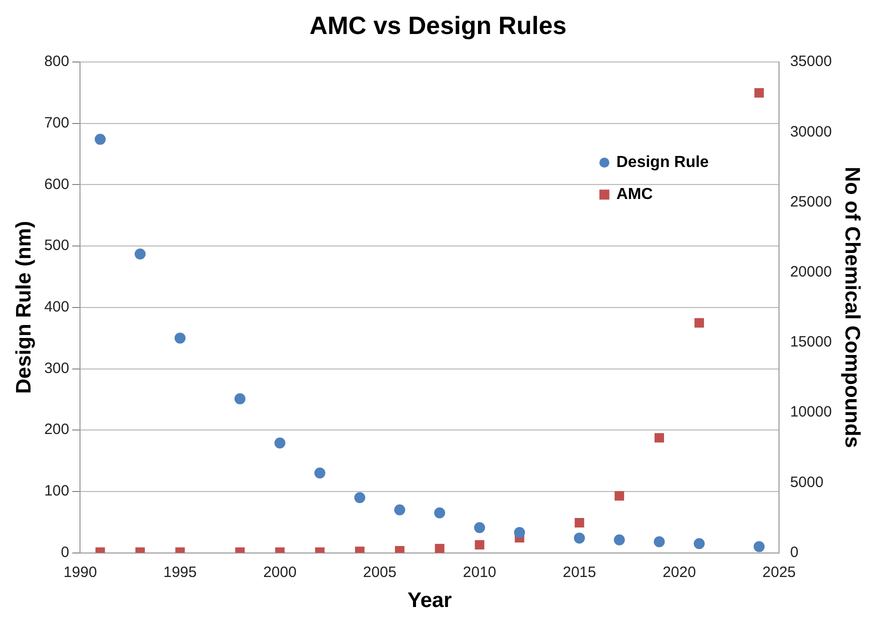 The height and width of the screenshot is (622, 880). I want to click on x-tick-label: 2025, so click(779, 572).